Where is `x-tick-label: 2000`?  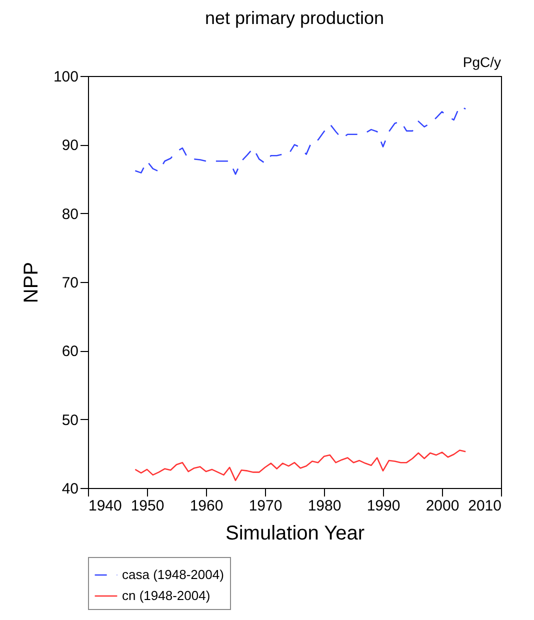
x-tick-label: 2000 is located at coordinates (443, 506).